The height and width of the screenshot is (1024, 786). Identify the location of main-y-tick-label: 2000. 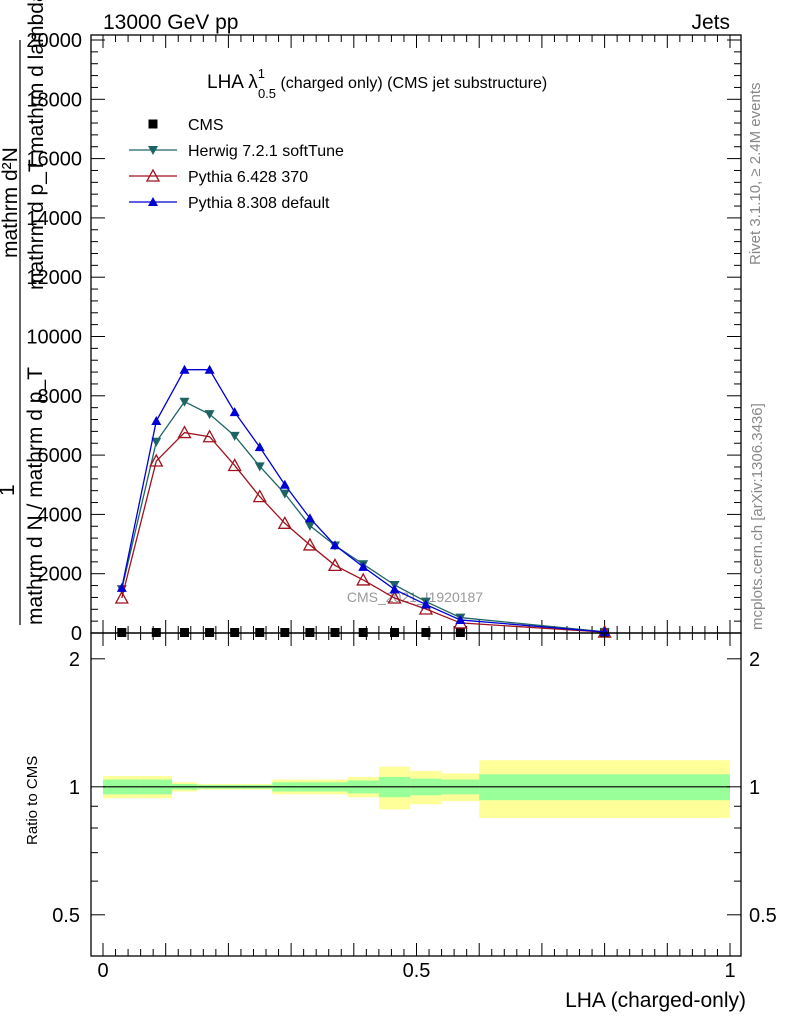
(60, 575).